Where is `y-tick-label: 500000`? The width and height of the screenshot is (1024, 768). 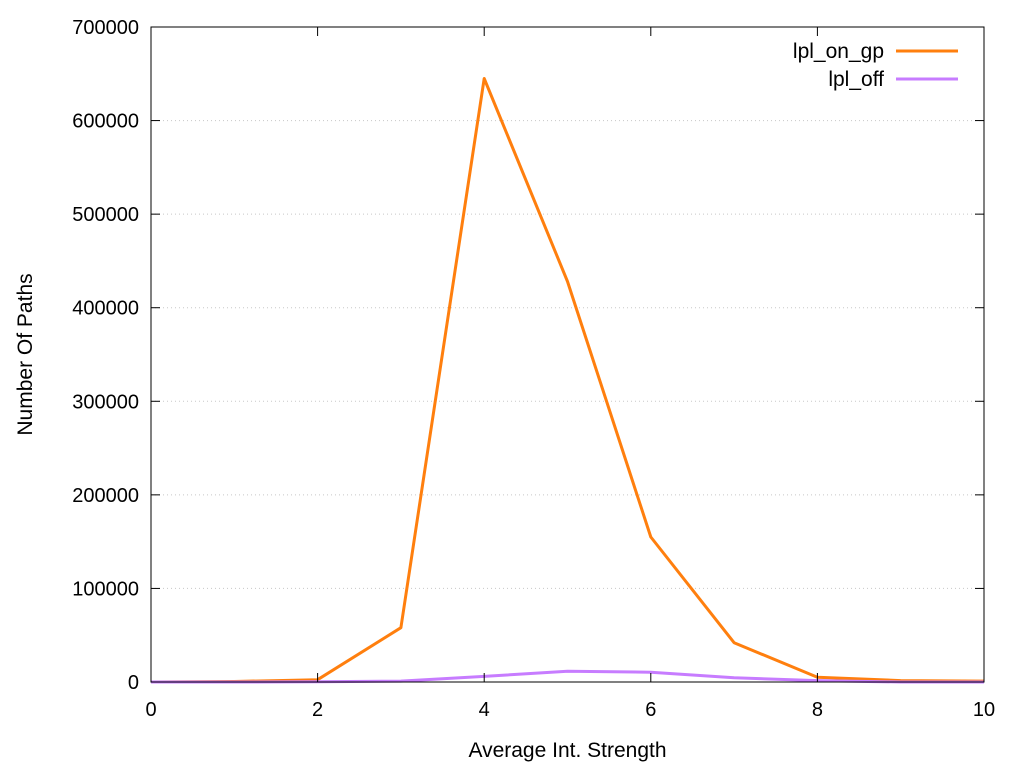 y-tick-label: 500000 is located at coordinates (105, 215).